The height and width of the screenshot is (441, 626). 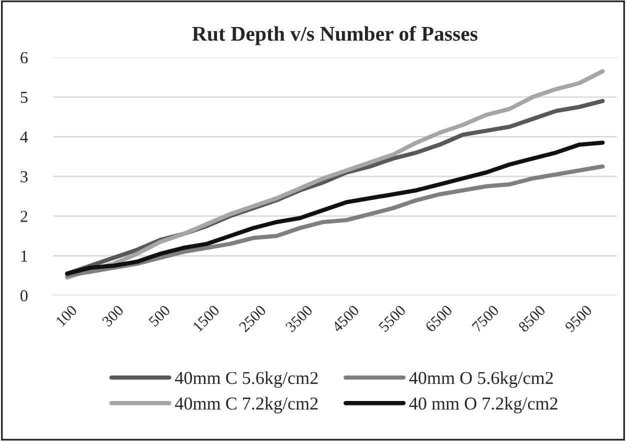 What do you see at coordinates (113, 316) in the screenshot?
I see `x-tick-label: 300` at bounding box center [113, 316].